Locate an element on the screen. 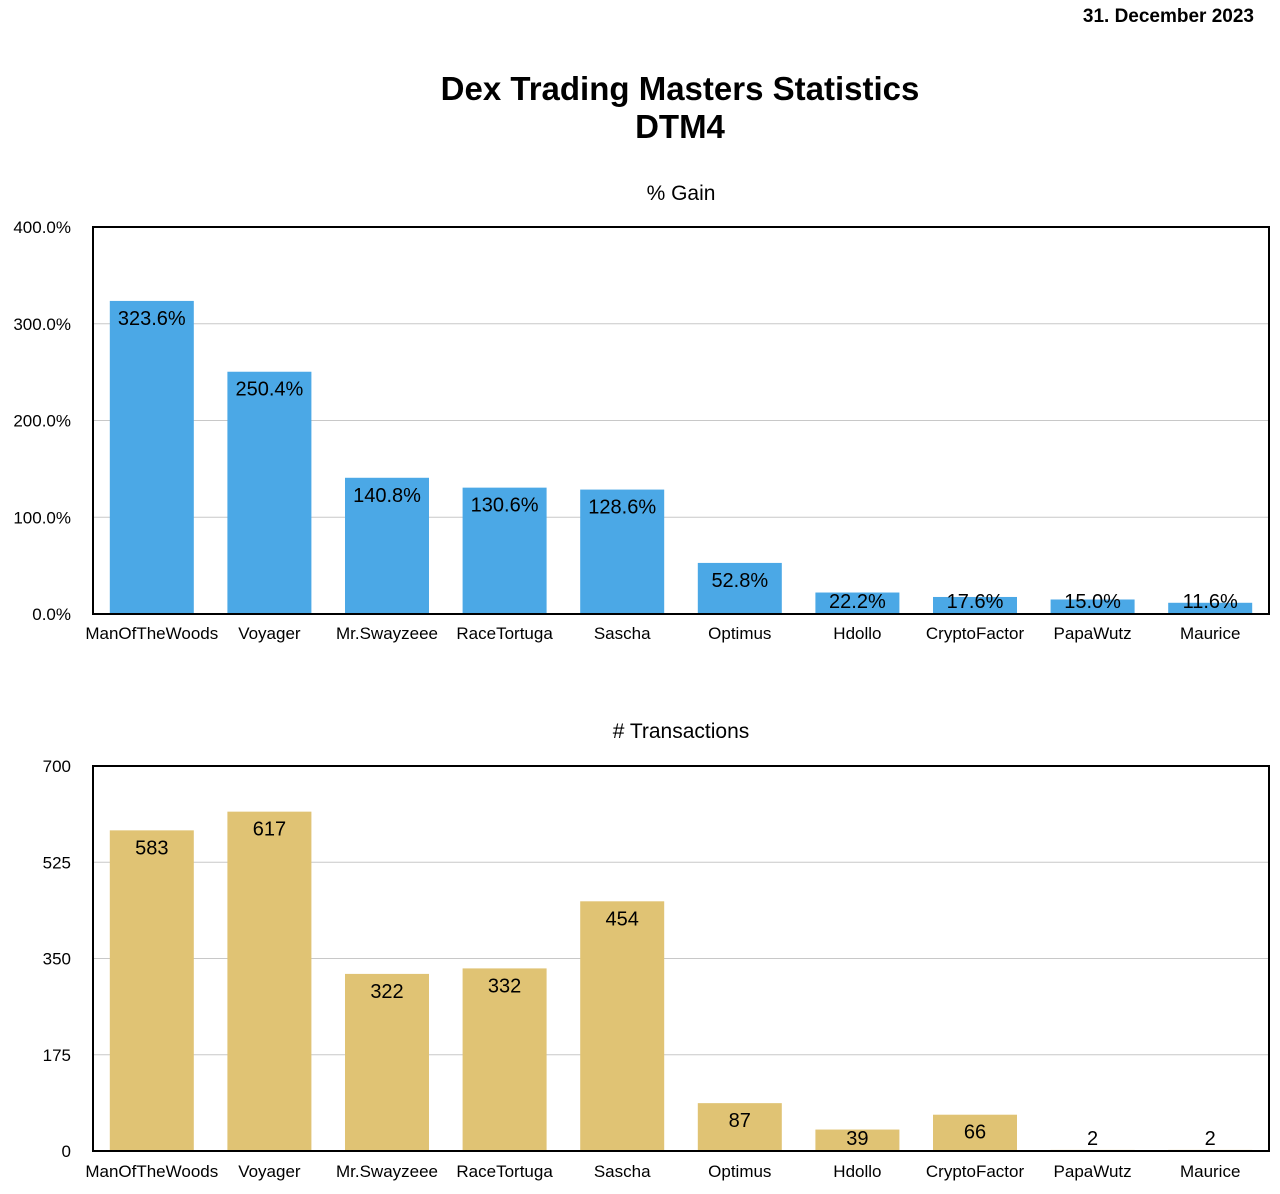  chart-title: # Transactions is located at coordinates (681, 731).